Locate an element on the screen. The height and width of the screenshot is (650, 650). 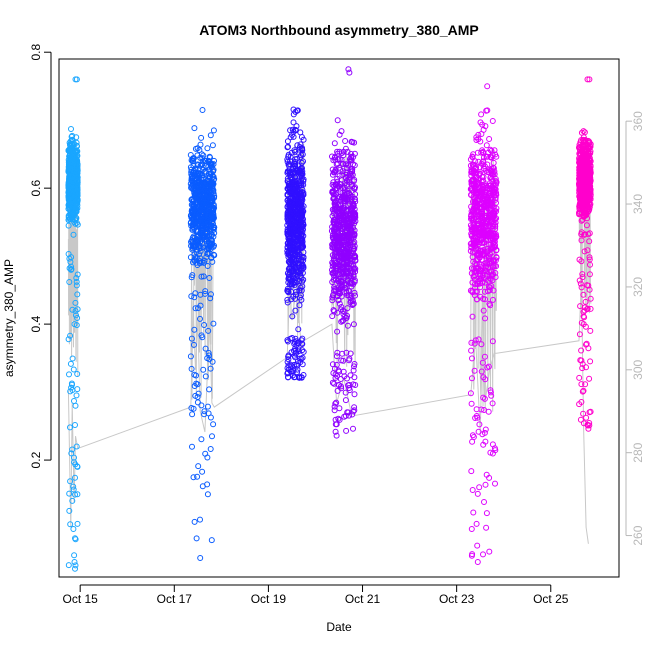
x-tick-label: Oct 25 is located at coordinates (551, 599).